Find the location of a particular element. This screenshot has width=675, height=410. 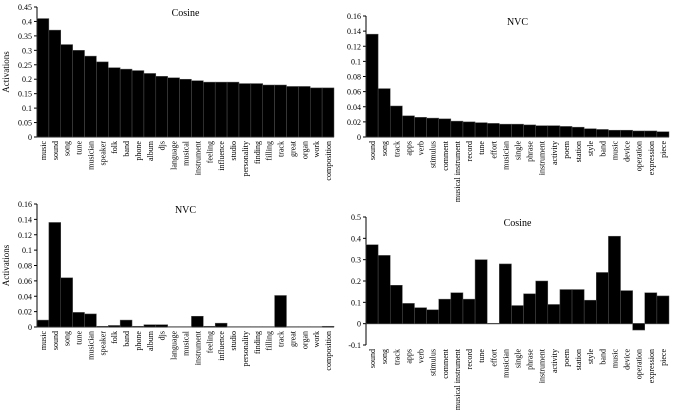

x-tick-label: speaker is located at coordinates (102, 343).